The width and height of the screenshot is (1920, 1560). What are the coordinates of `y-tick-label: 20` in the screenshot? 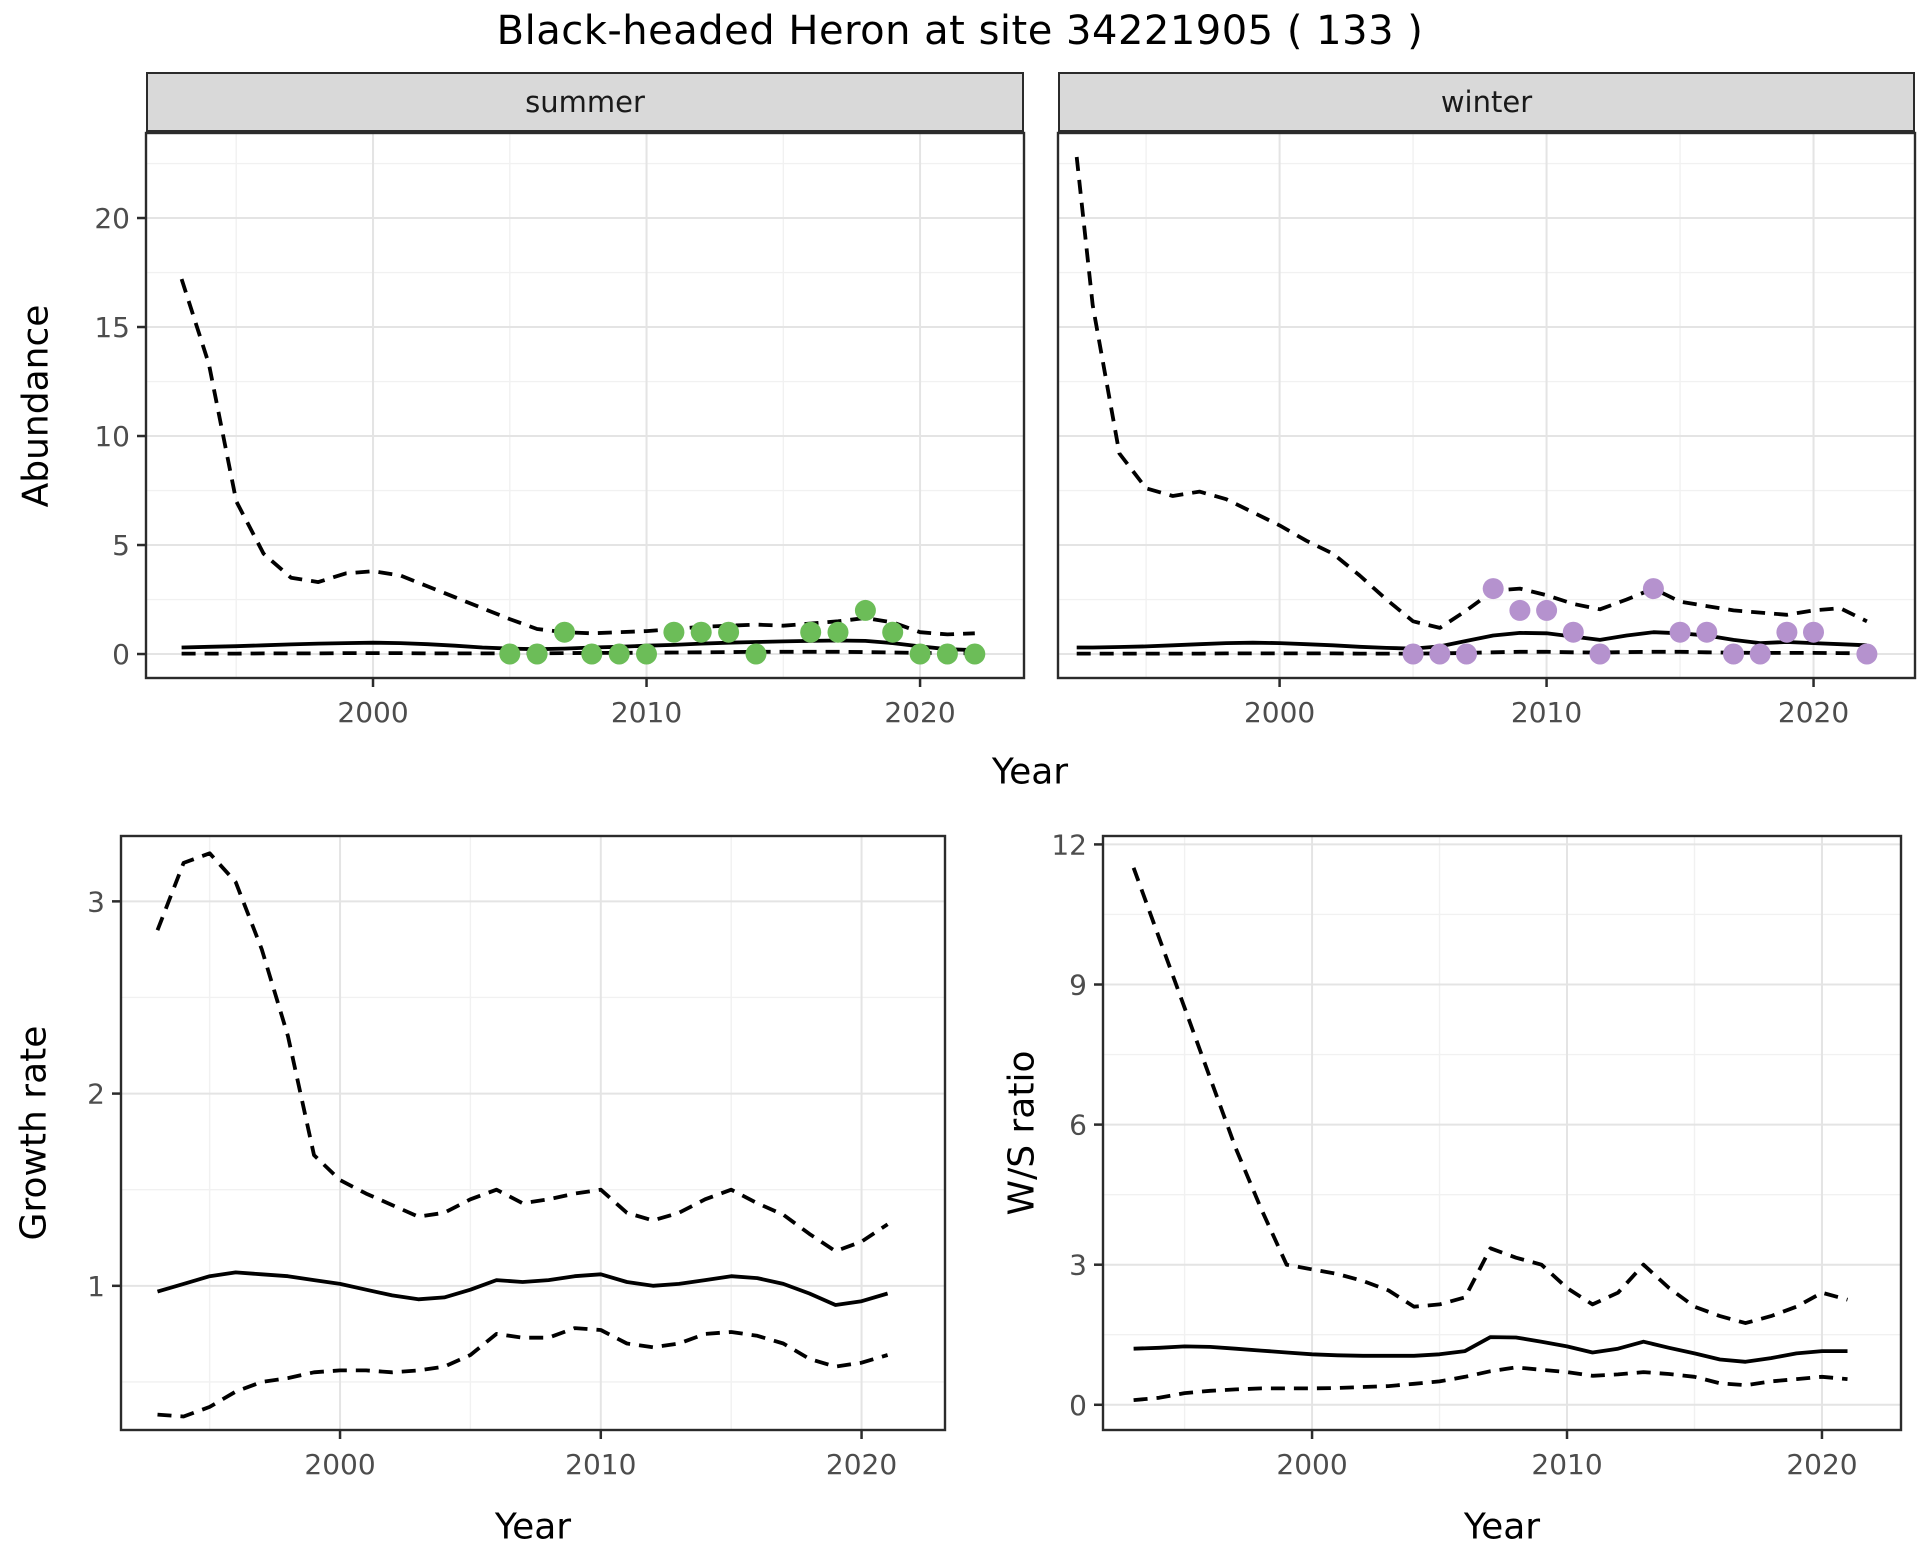 It's located at (112, 218).